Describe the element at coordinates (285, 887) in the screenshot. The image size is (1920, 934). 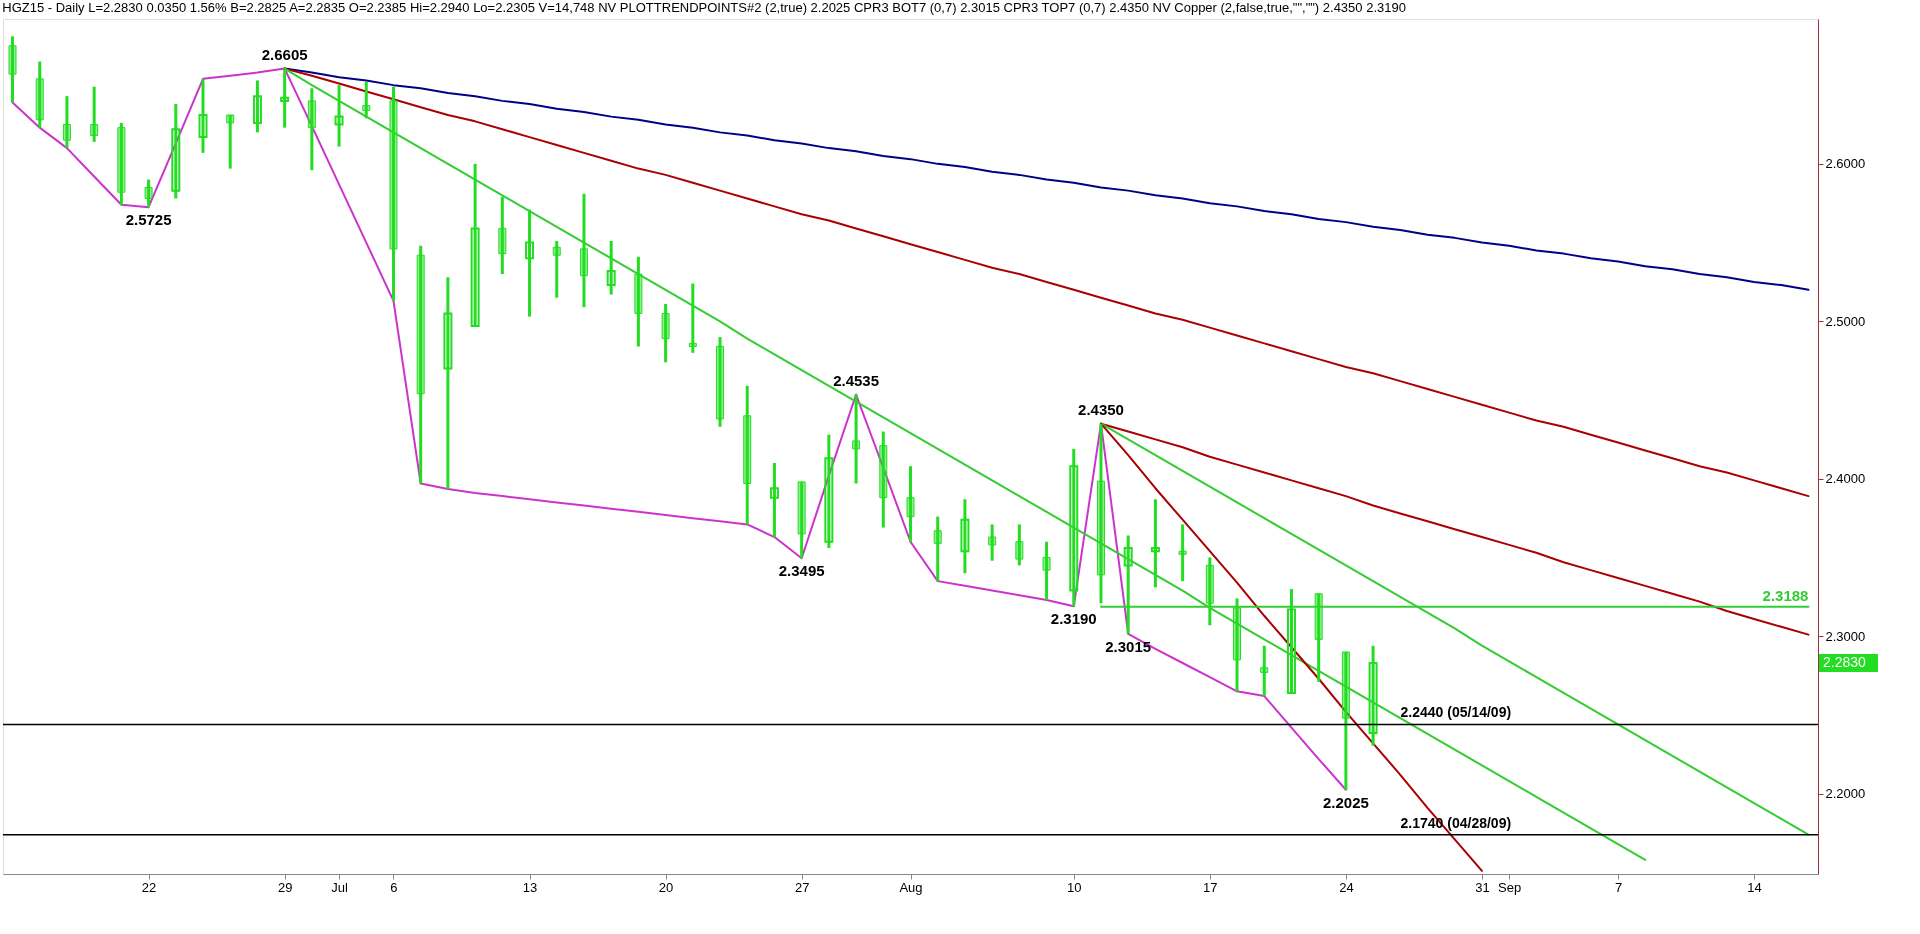
I see `x-tick-label: 29` at that location.